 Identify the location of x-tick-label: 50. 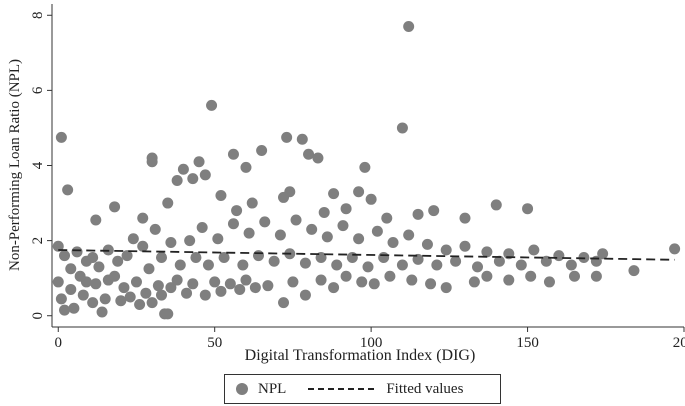
(214, 343).